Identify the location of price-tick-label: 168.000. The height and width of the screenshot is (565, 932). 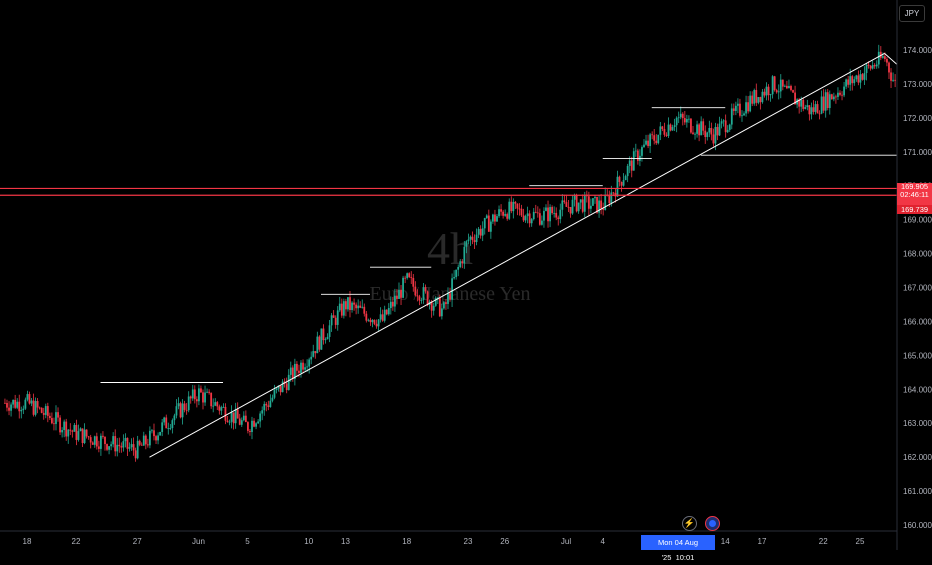
(917, 254).